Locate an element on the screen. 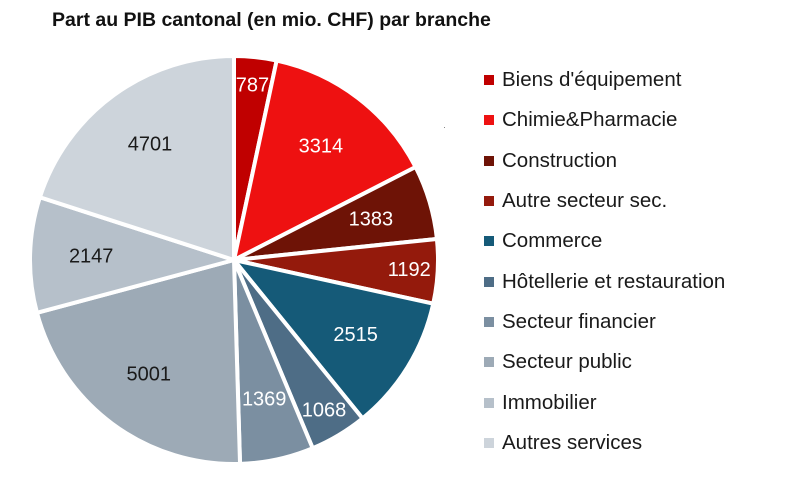 The width and height of the screenshot is (801, 480). legend-item-autre-secteur-sec: Autre secteur sec. is located at coordinates (604, 201).